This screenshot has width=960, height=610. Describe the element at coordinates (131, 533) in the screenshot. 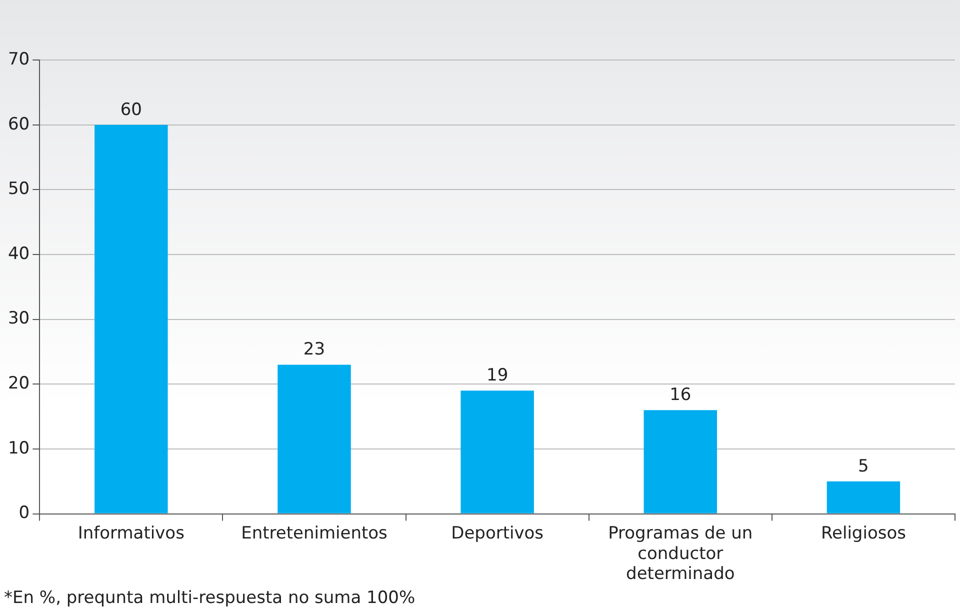

I see `x-tick-label: Informativos` at that location.